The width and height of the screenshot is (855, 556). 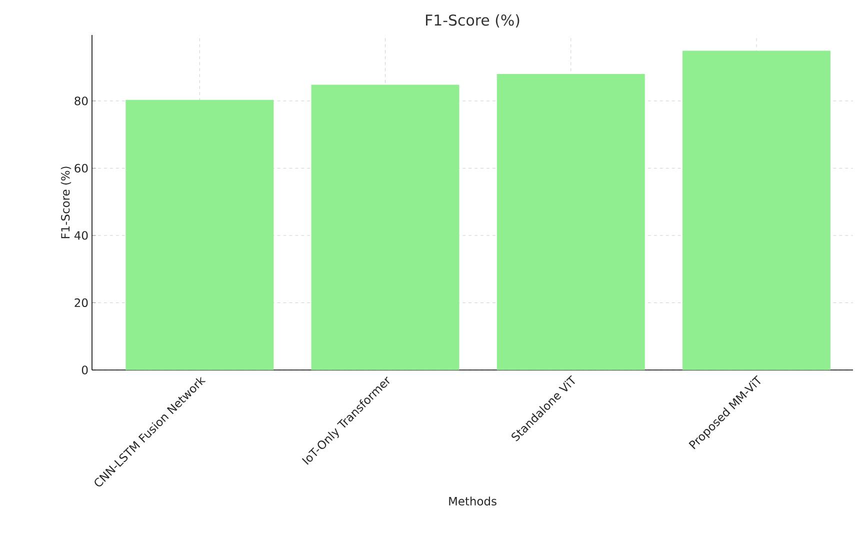 What do you see at coordinates (85, 370) in the screenshot?
I see `y-tick-label: 0` at bounding box center [85, 370].